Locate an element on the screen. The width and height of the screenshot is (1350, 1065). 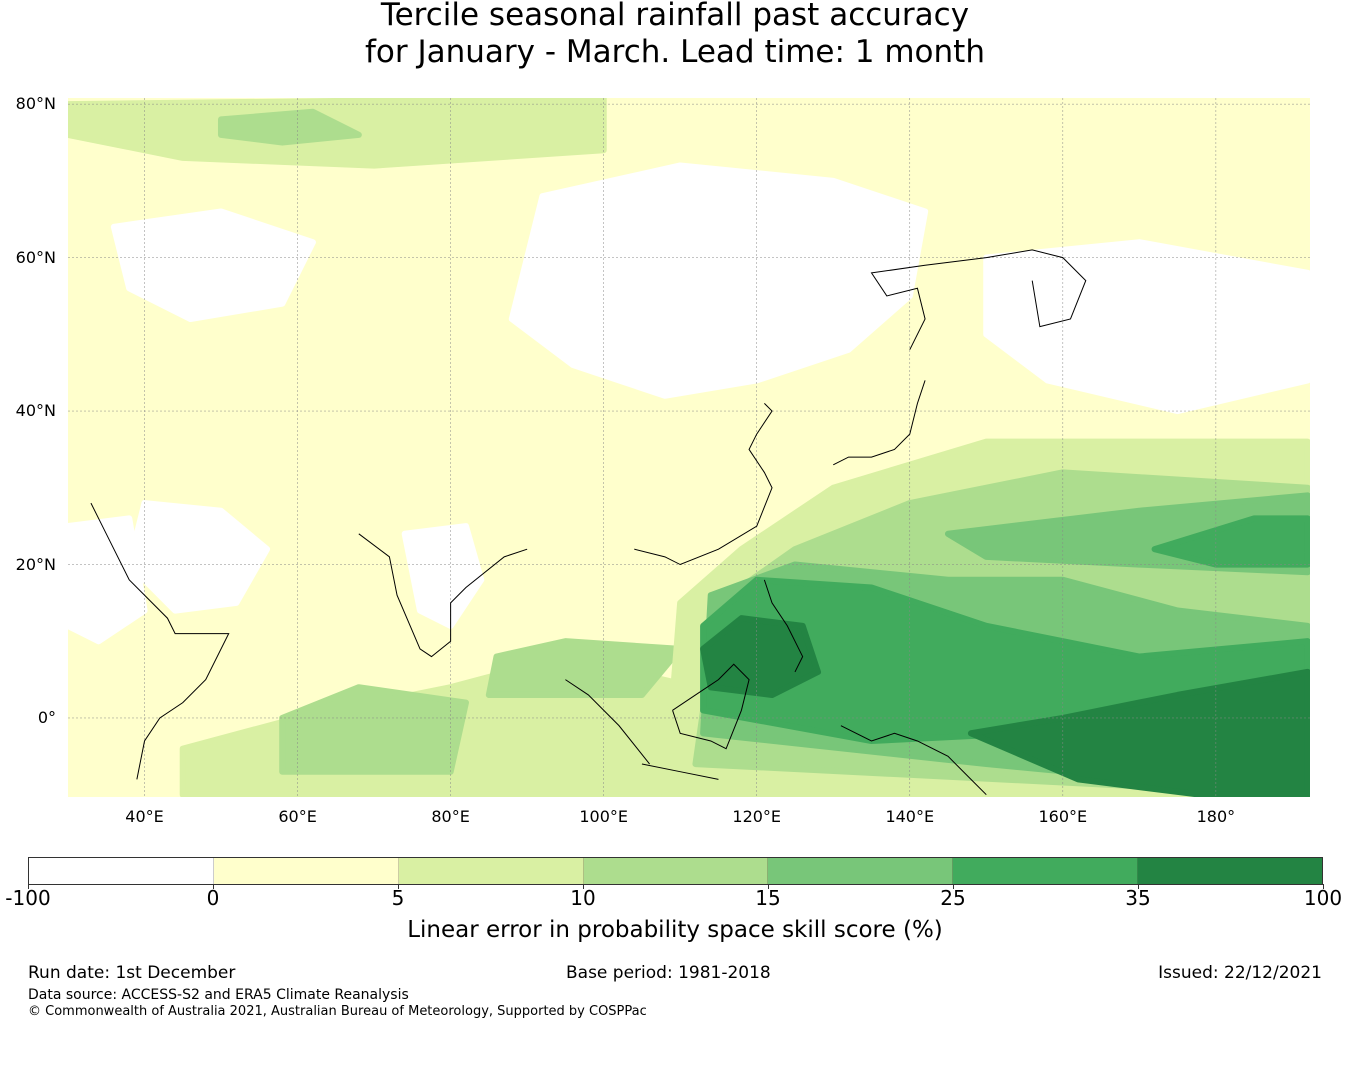
colorbar-tick-label: 5 is located at coordinates (398, 898).